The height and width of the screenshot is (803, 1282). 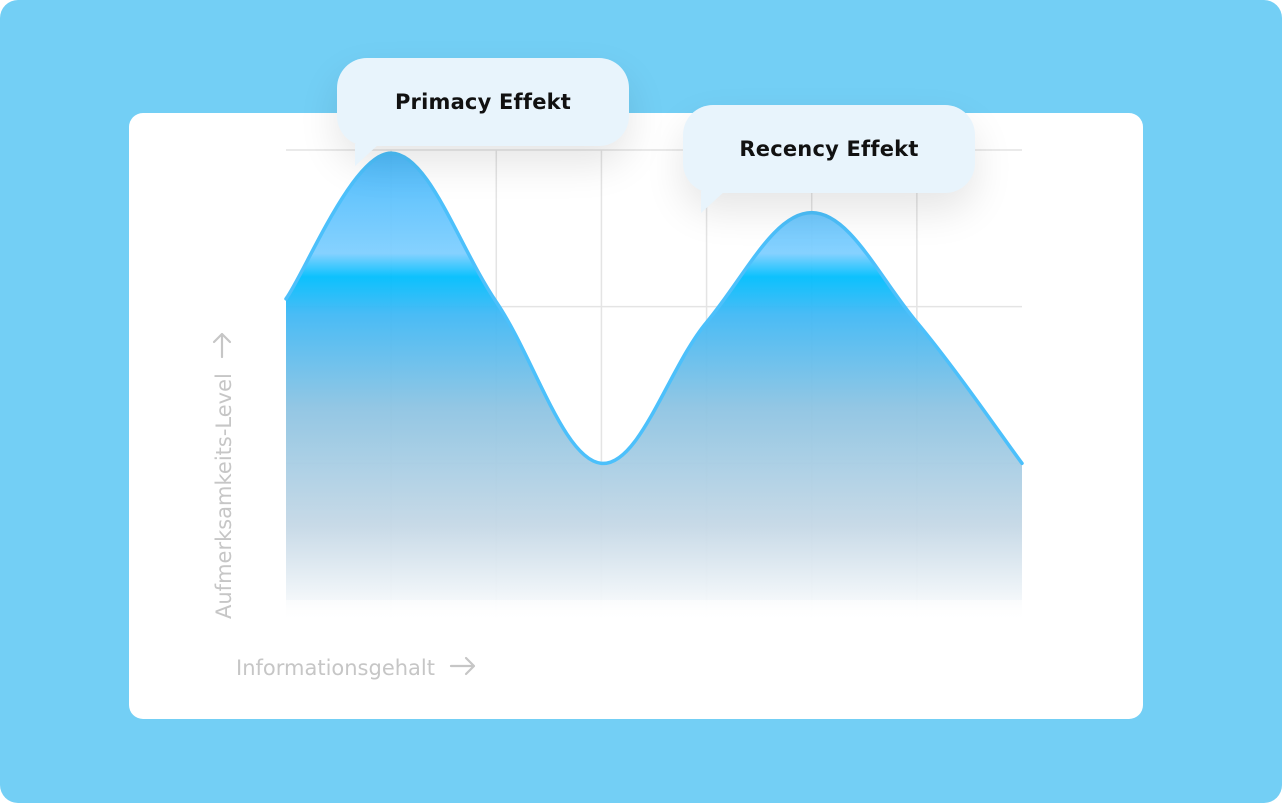 I want to click on y-axis-label-text: Aufmerksamkeits-Level, so click(x=224, y=496).